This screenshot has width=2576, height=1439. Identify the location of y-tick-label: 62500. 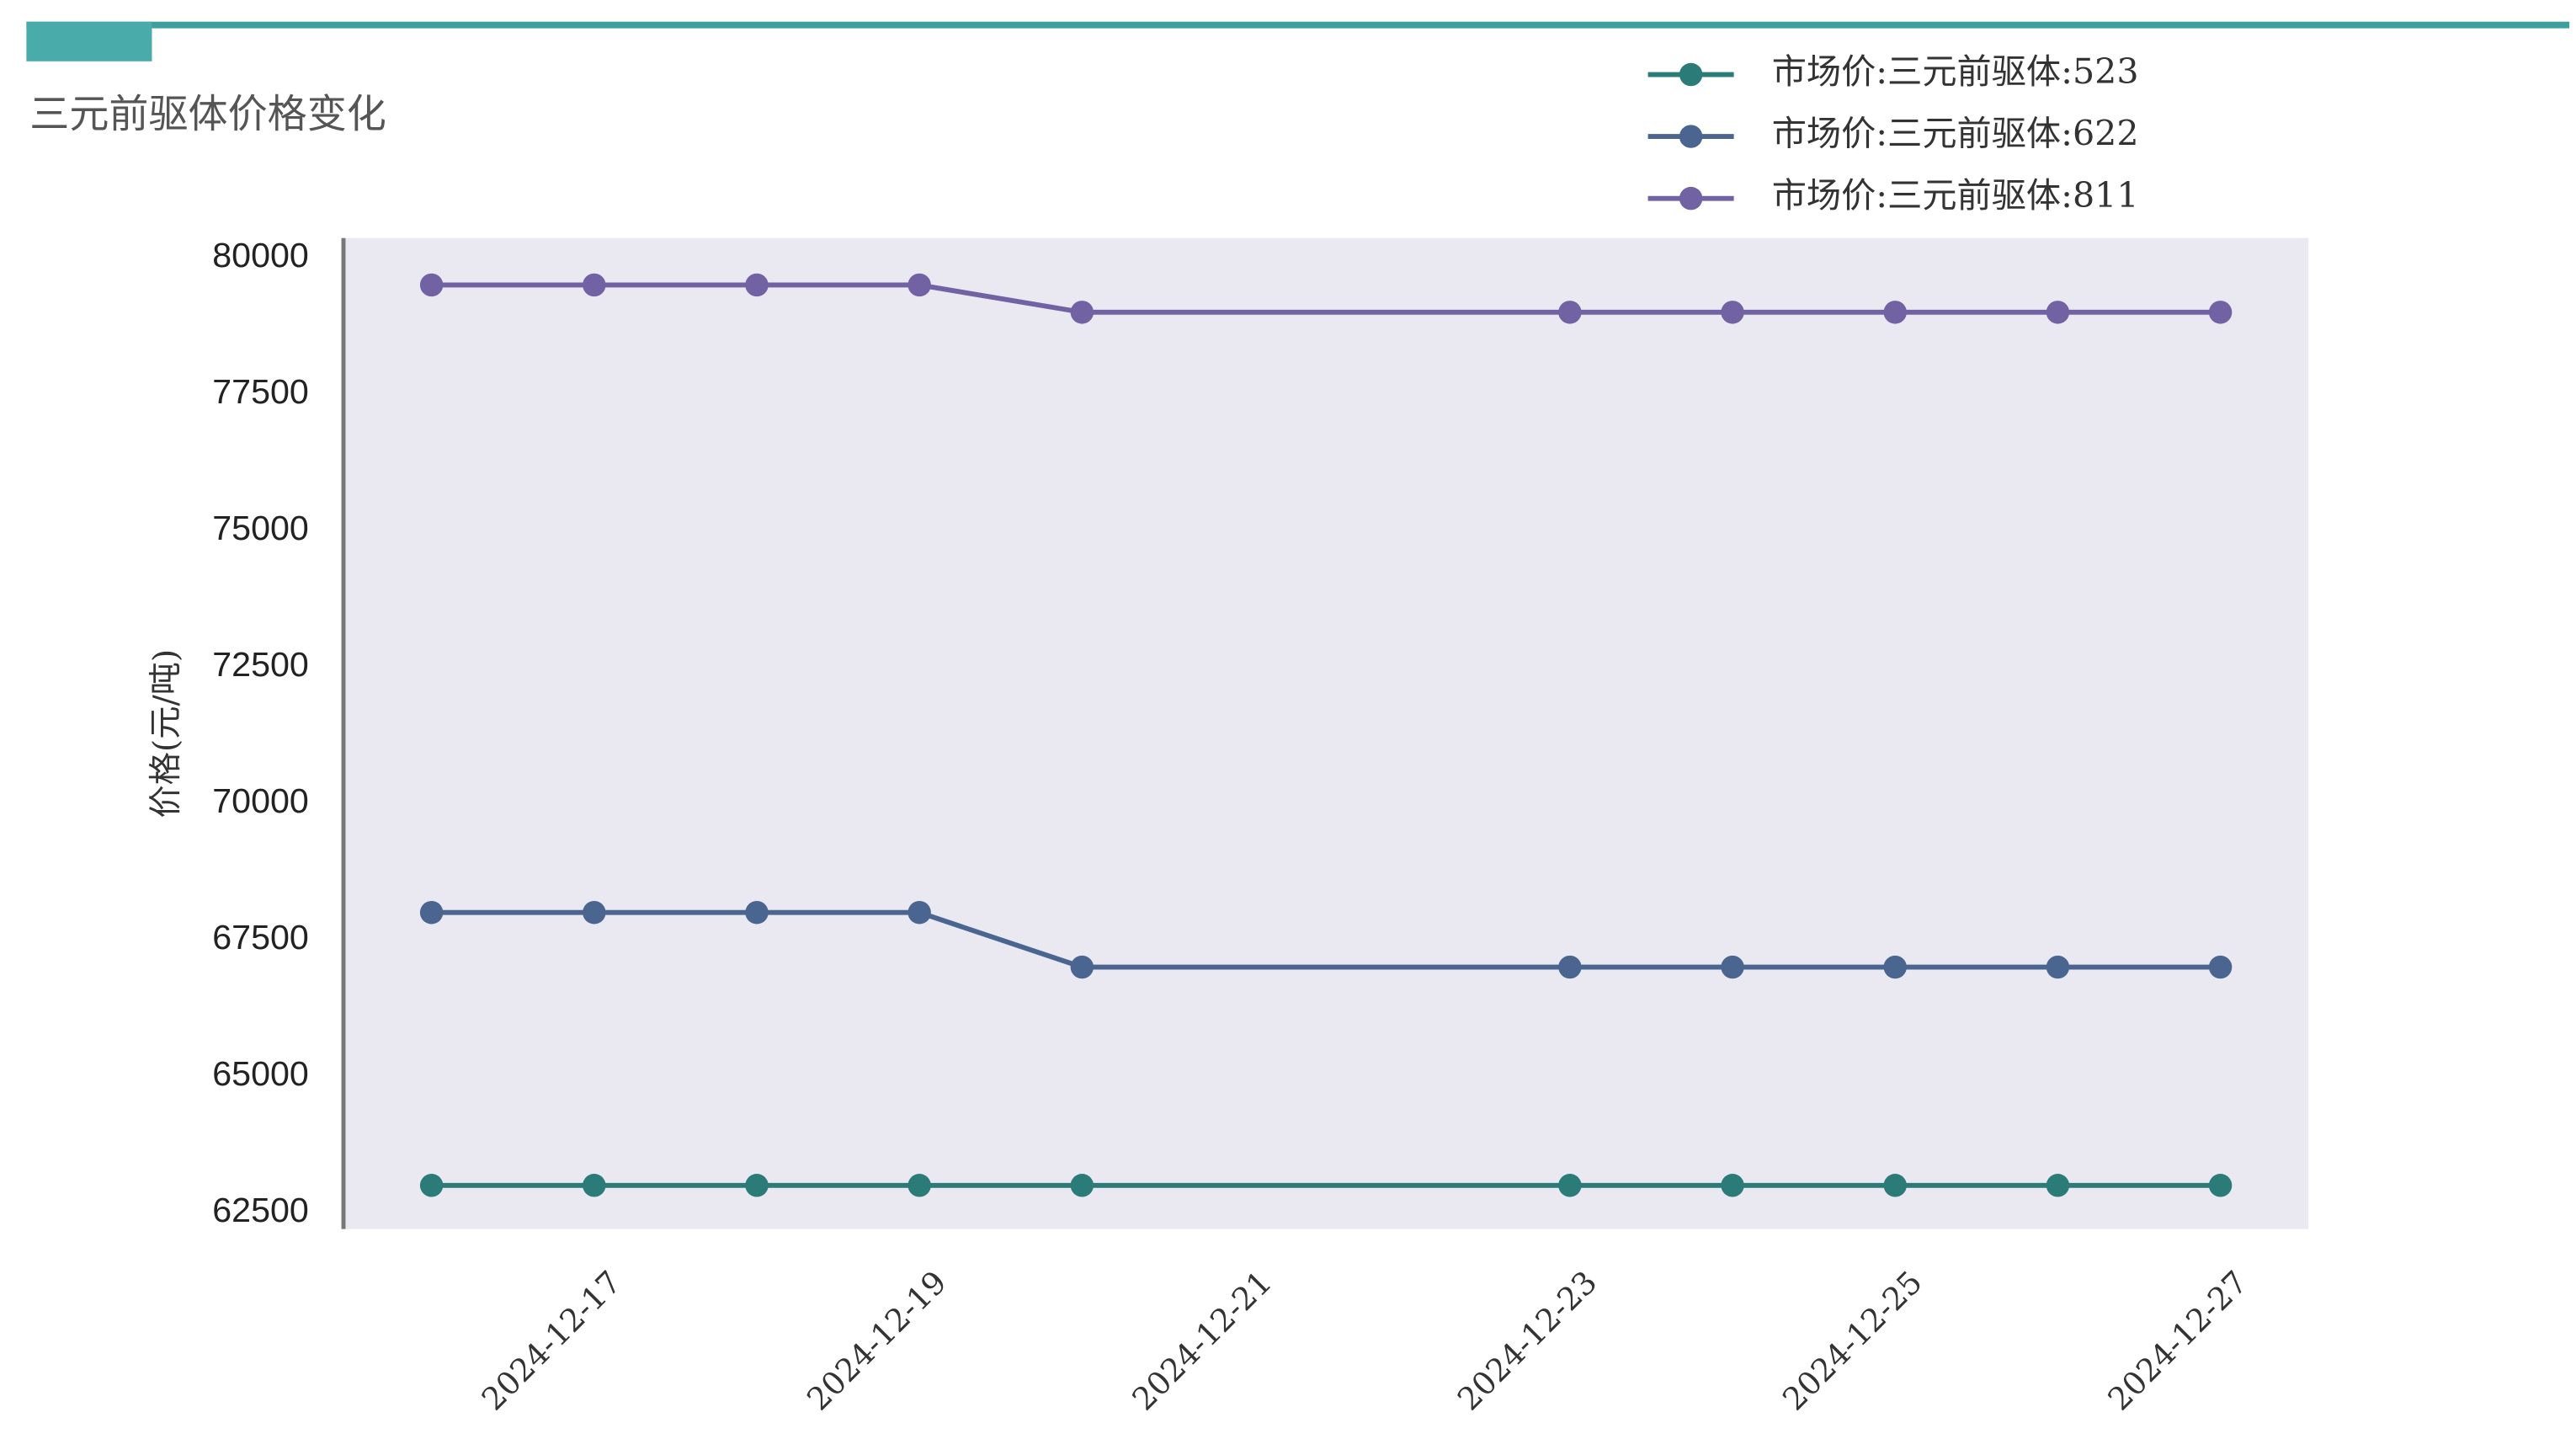
(261, 1210).